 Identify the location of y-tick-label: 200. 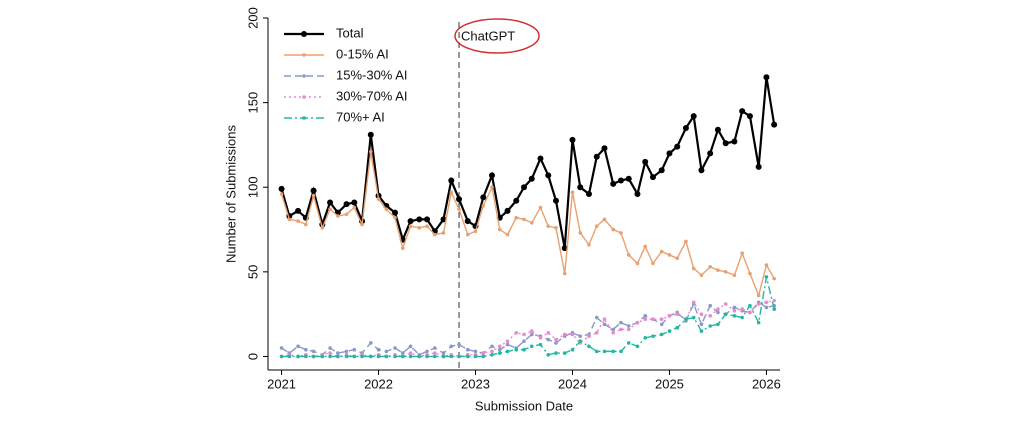
(252, 18).